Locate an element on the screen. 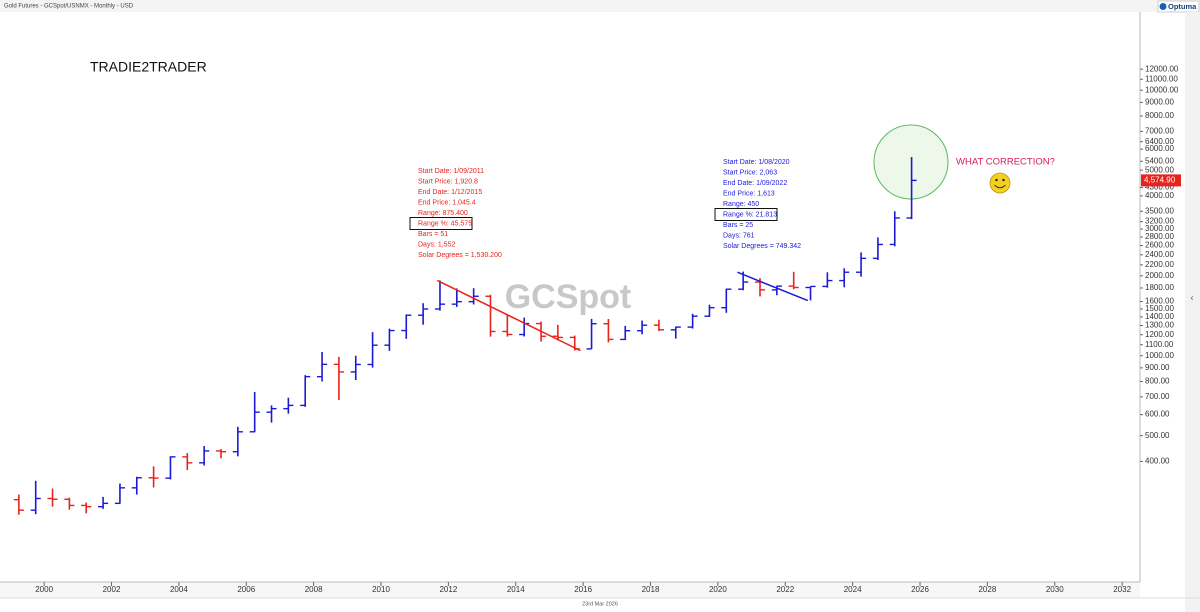 The width and height of the screenshot is (1200, 612). x-tick-label: 2002 is located at coordinates (112, 589).